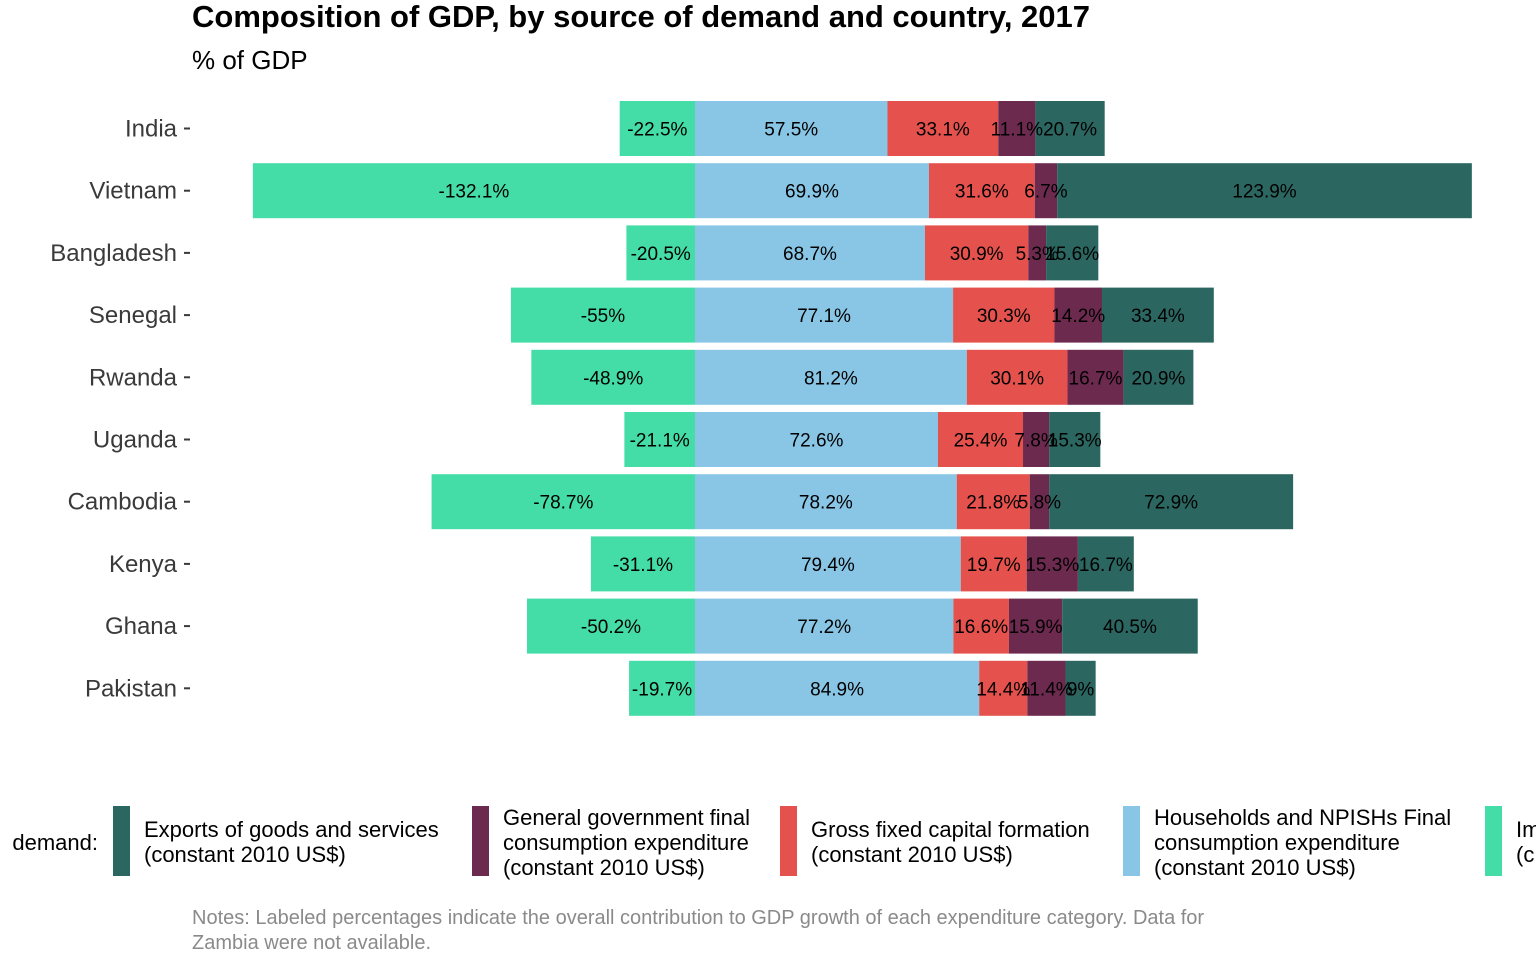  What do you see at coordinates (143, 564) in the screenshot?
I see `category-label-kenya: Kenya` at bounding box center [143, 564].